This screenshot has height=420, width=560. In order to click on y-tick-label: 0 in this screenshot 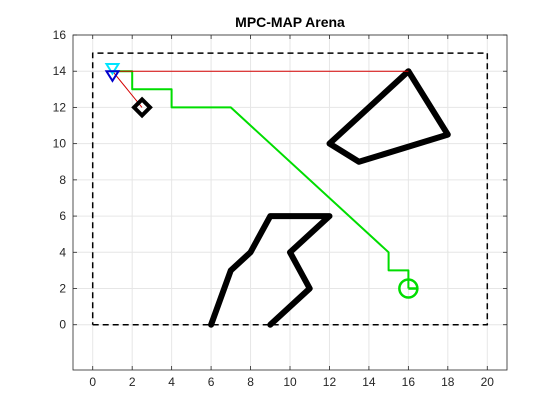, I will do `click(62, 325)`.